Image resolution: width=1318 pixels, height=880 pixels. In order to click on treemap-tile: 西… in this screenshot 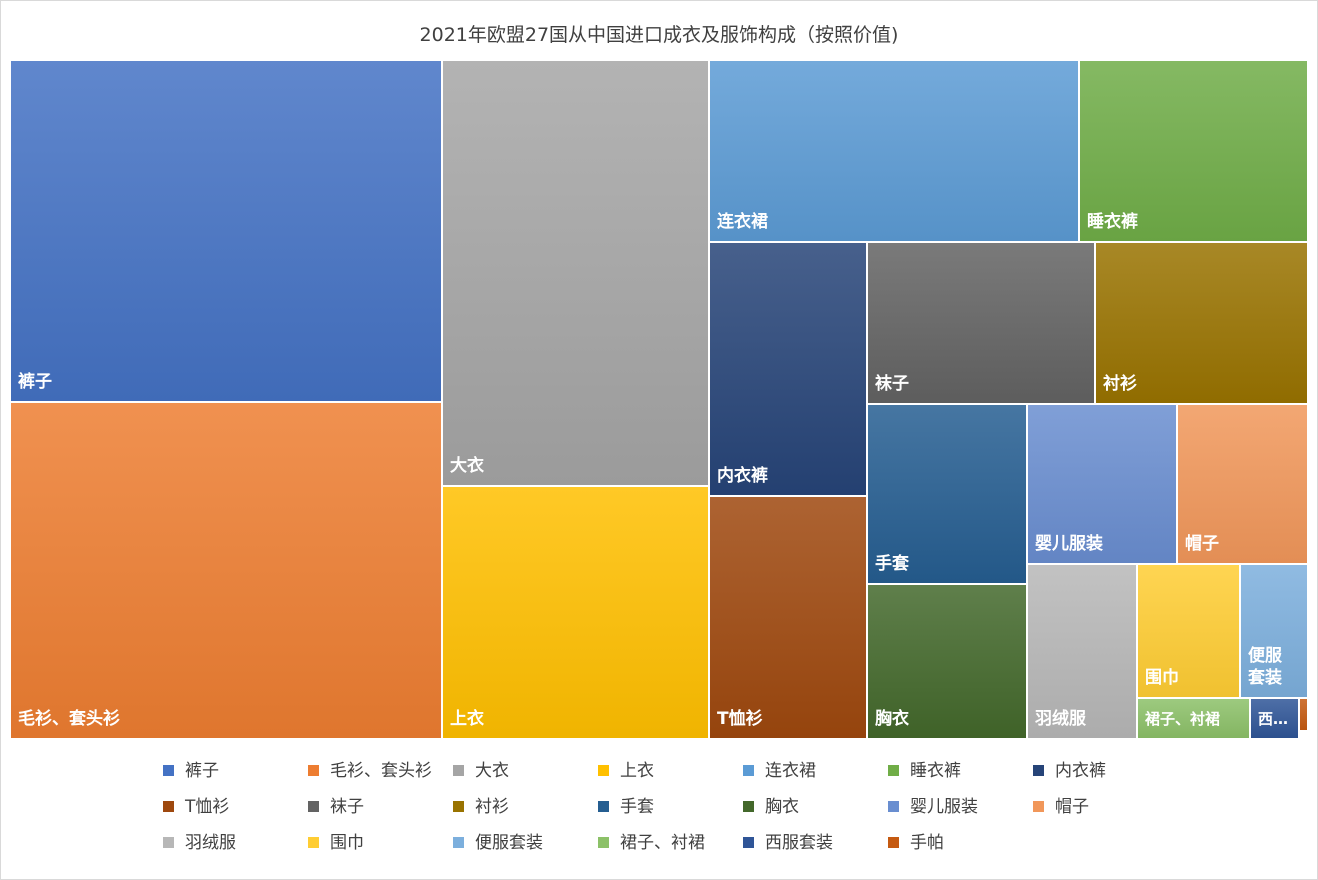, I will do `click(1274, 718)`.